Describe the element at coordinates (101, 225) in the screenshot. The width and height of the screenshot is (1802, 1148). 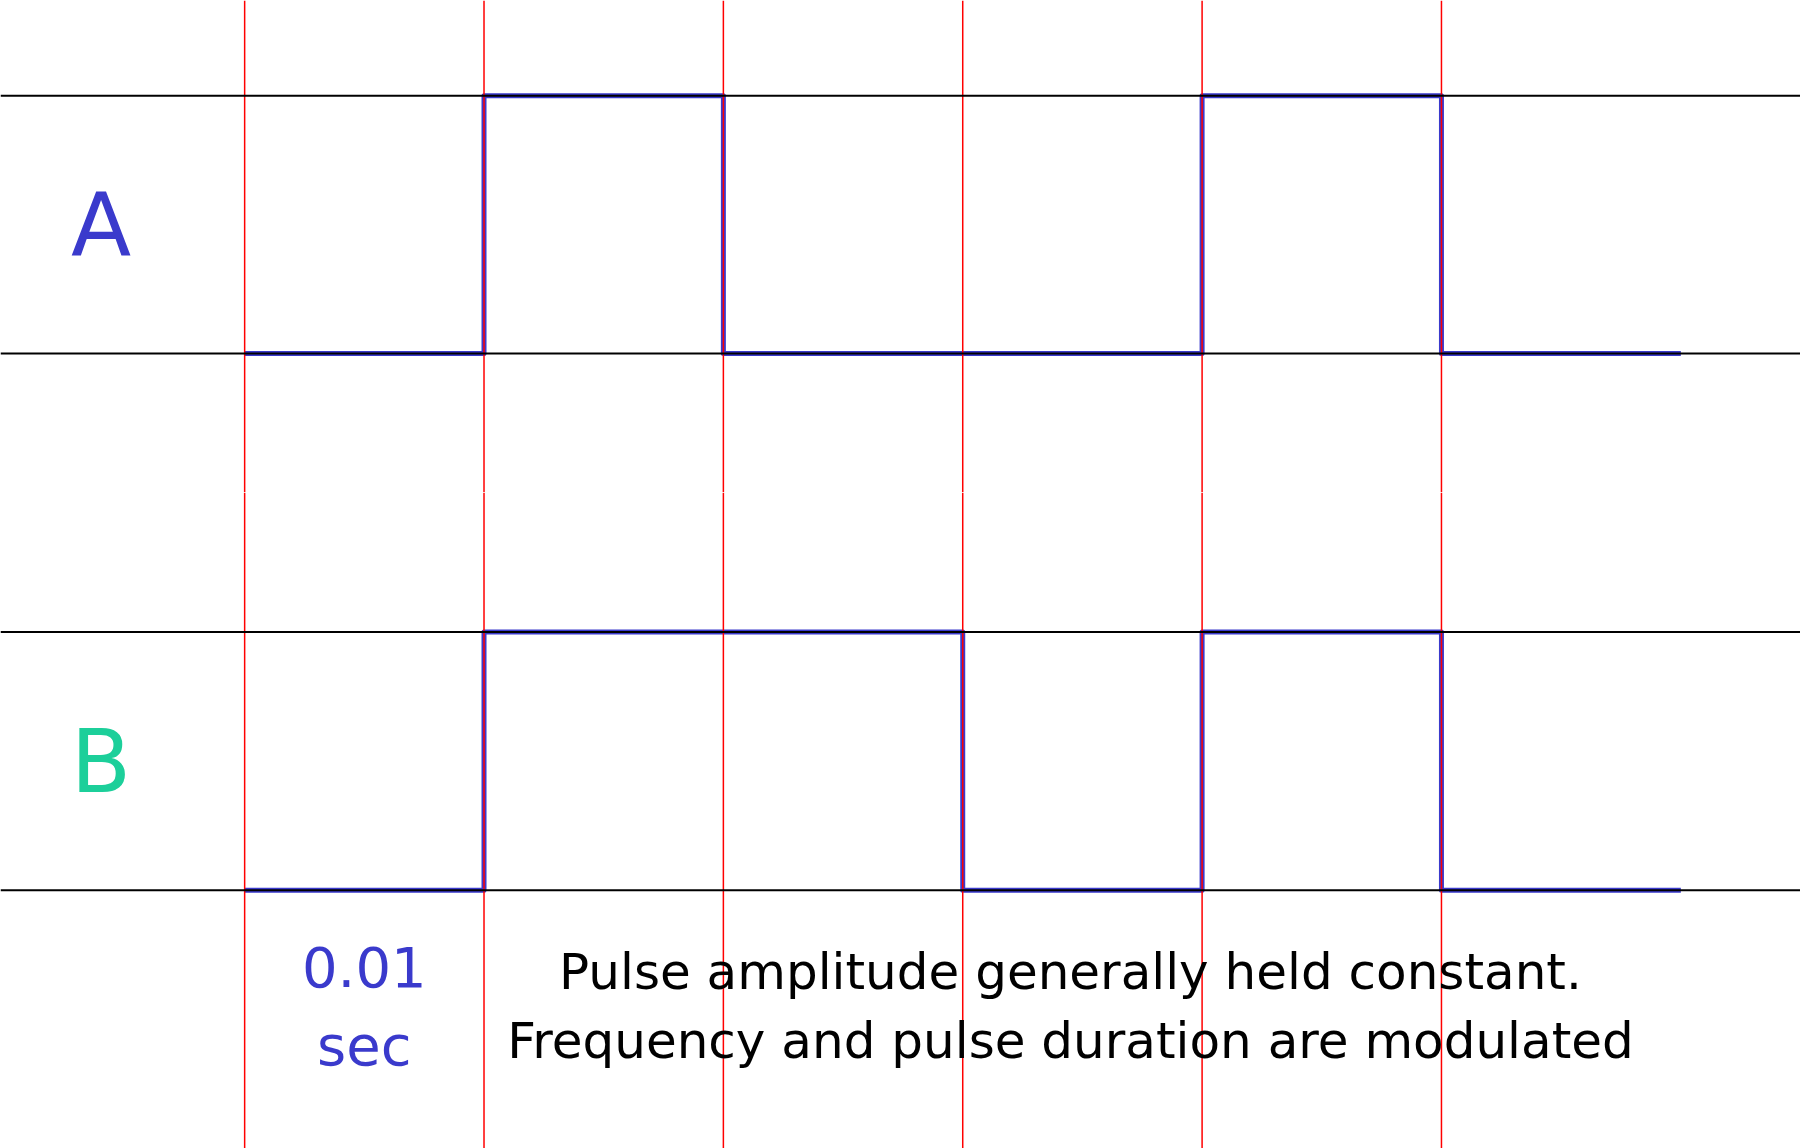
I see `y-axis-title: A` at that location.